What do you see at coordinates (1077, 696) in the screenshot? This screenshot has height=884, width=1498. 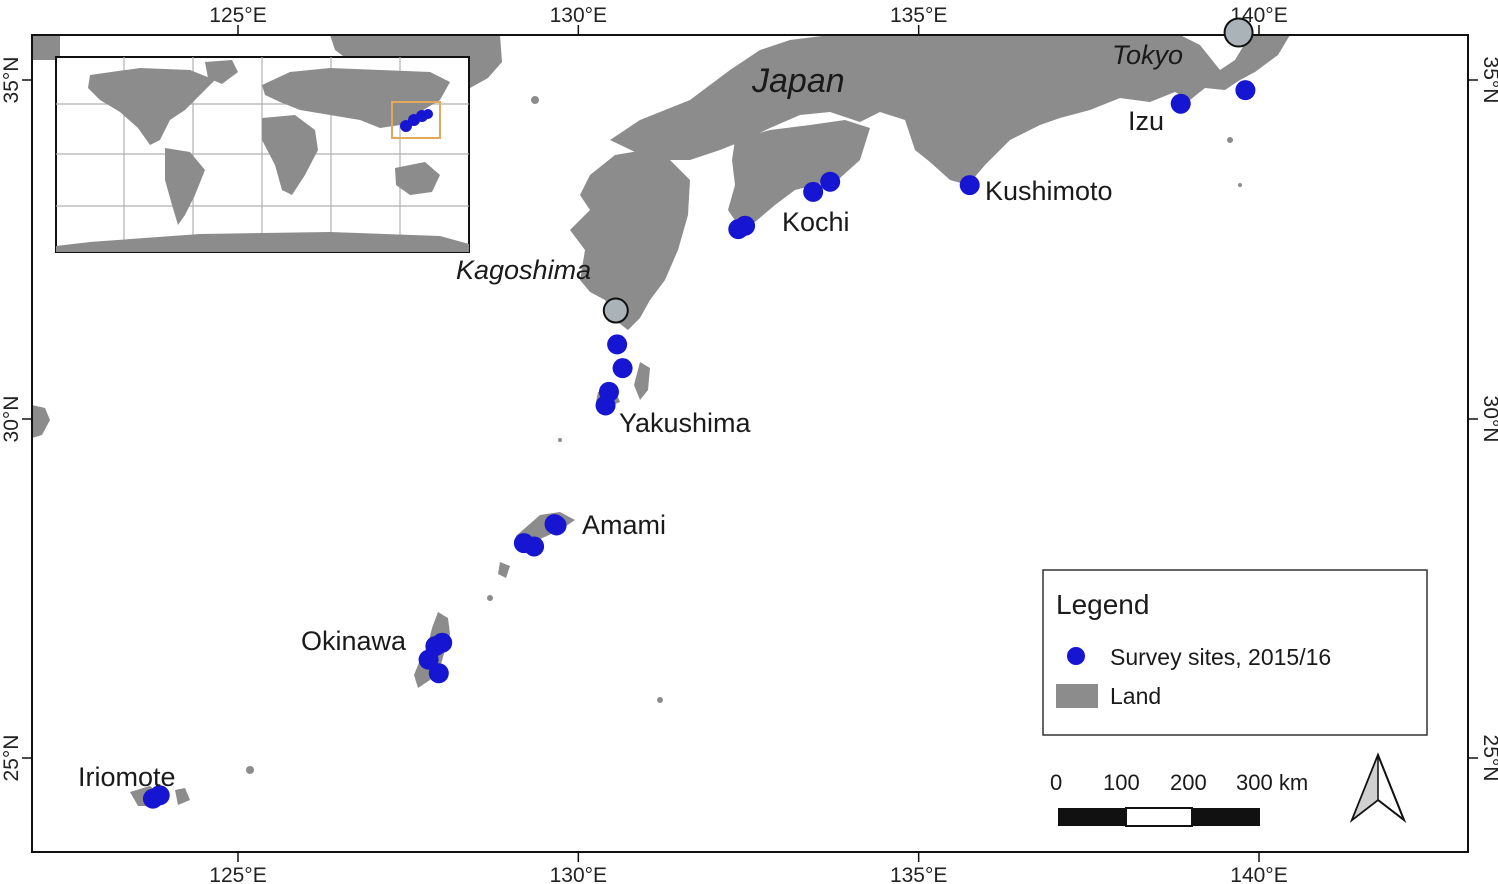 I see `legend-land-symbol` at bounding box center [1077, 696].